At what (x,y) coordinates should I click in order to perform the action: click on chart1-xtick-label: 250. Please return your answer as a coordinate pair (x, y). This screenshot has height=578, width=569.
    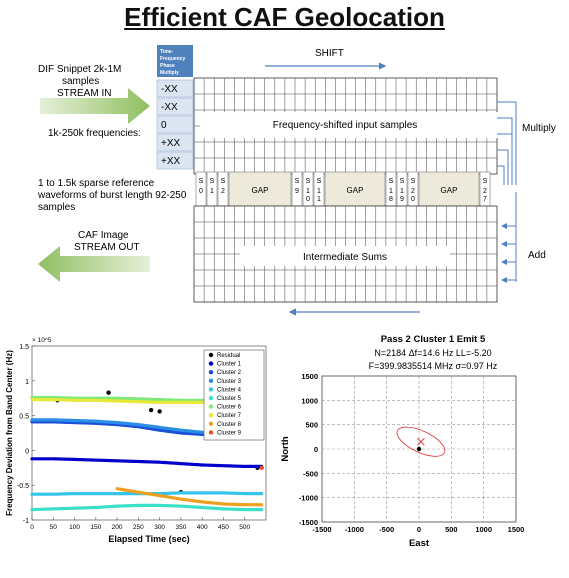
    Looking at the image, I should click on (138, 527).